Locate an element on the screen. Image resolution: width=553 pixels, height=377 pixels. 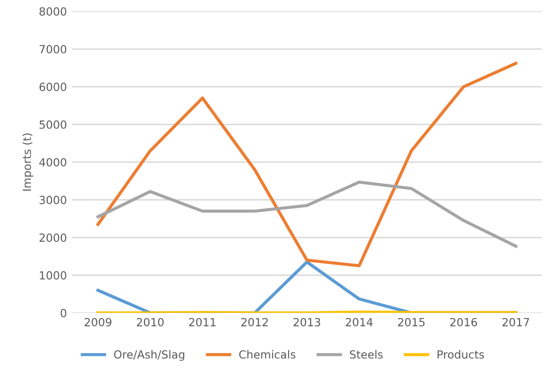
x-tick-label: 2009 is located at coordinates (98, 322).